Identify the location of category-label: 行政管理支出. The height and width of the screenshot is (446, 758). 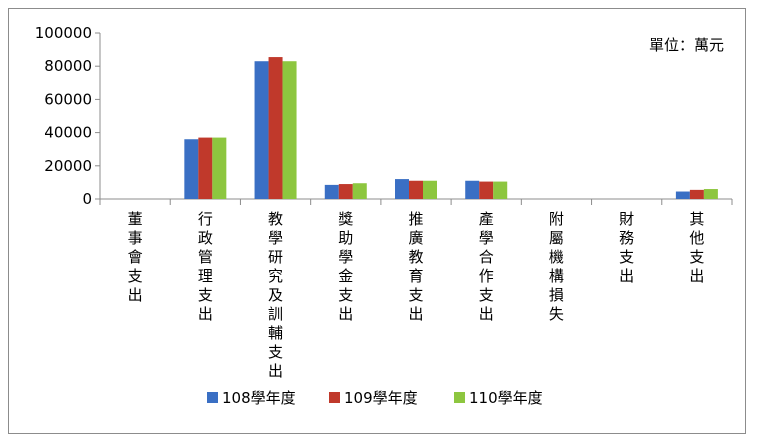
(205, 266).